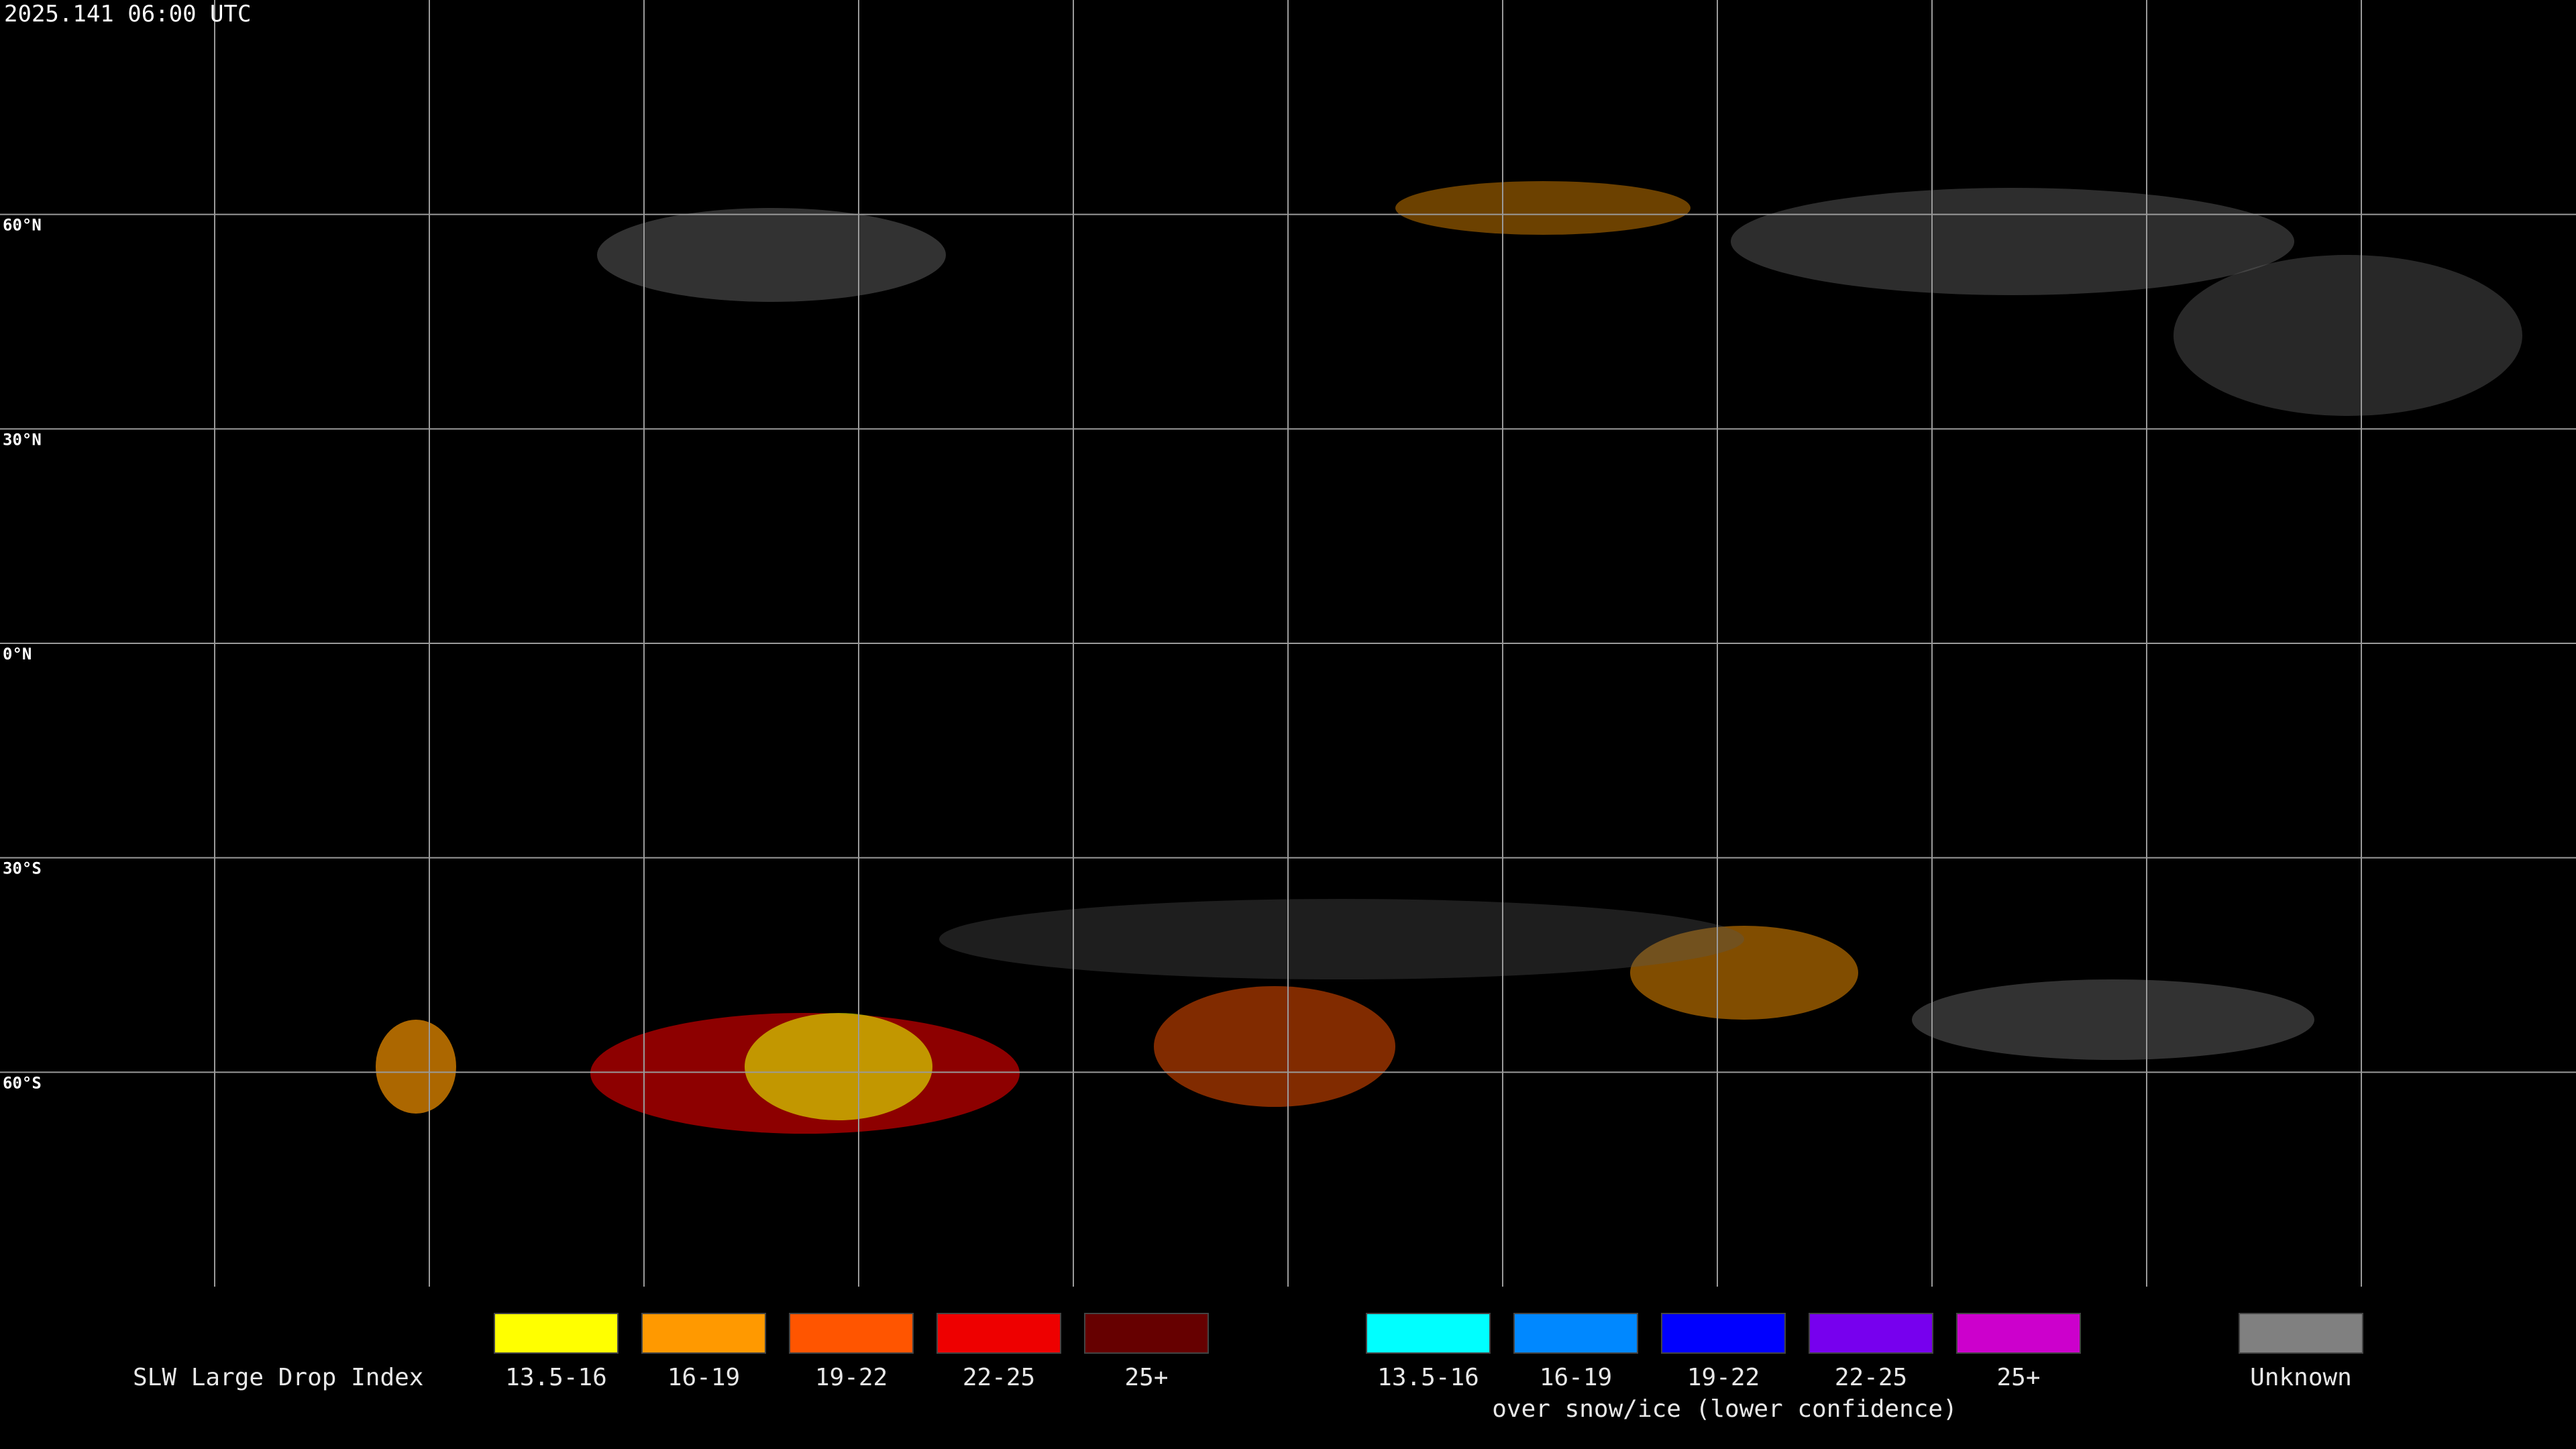 The height and width of the screenshot is (1449, 2576). I want to click on latitude-label: 60°S, so click(22, 1082).